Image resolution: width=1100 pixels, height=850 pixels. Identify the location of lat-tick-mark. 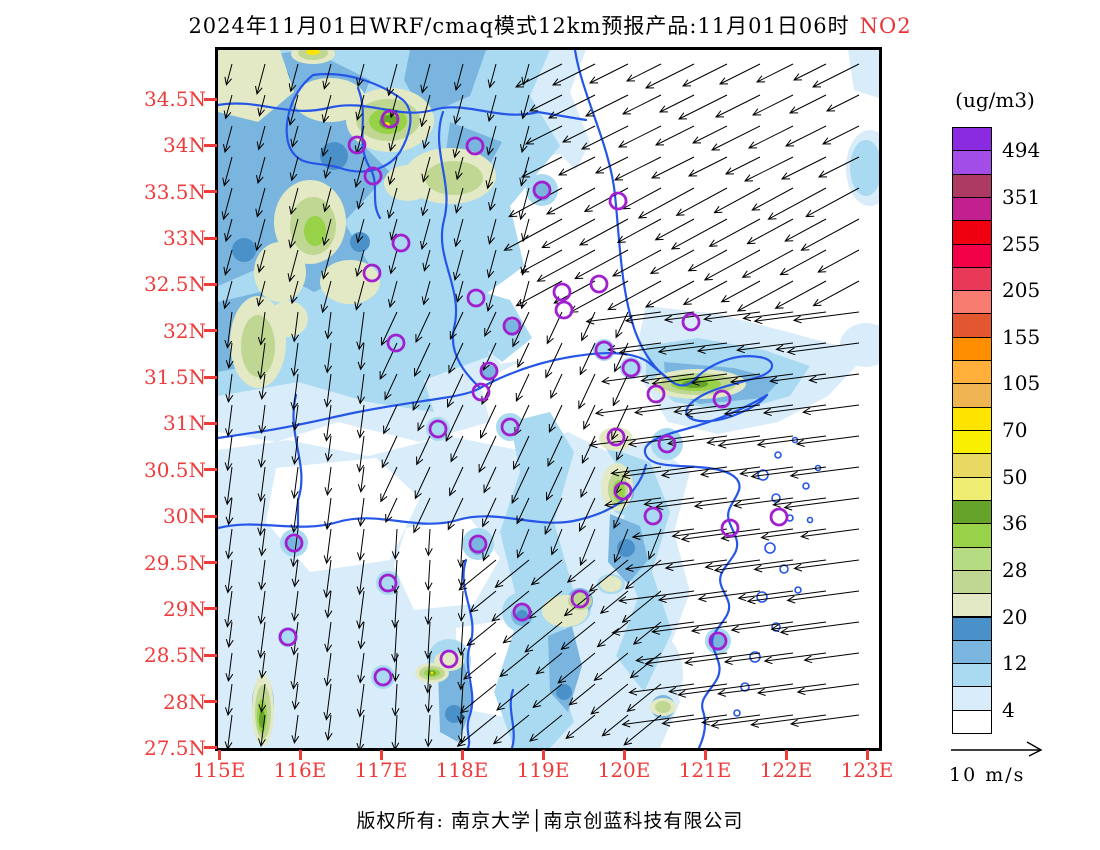
(210, 192).